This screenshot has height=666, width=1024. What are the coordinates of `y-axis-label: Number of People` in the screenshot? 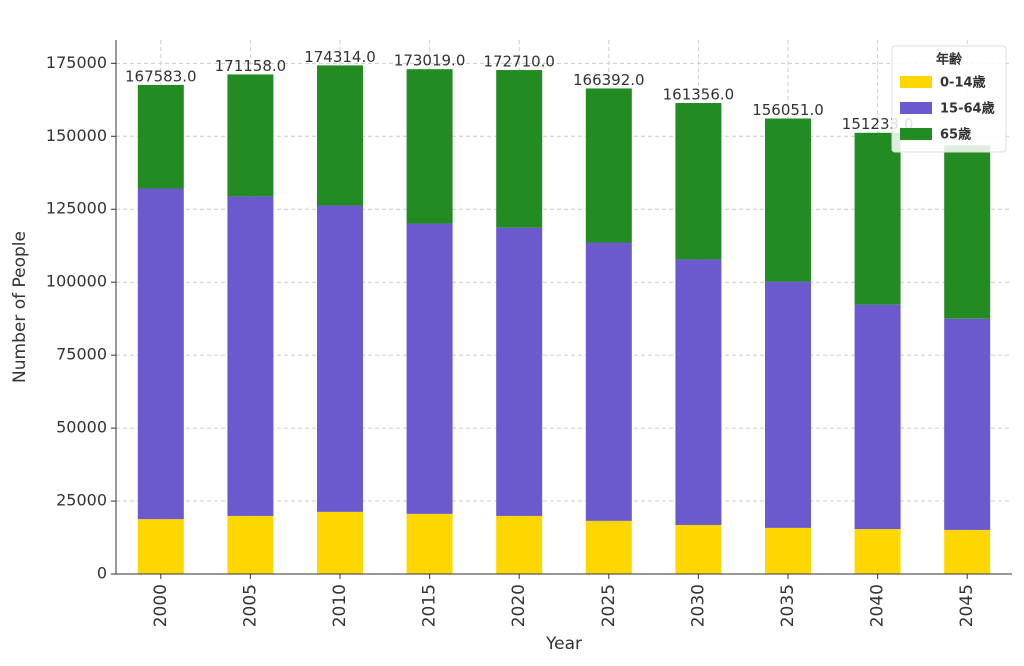 It's located at (20, 307).